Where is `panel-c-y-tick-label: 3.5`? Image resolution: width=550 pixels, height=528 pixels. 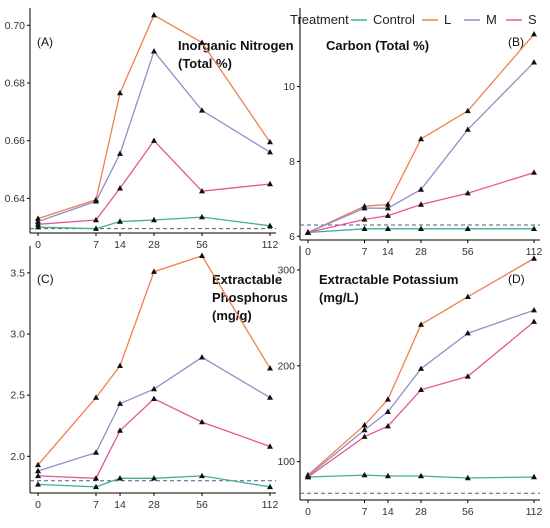
panel-c-y-tick-label: 3.5 is located at coordinates (17, 273).